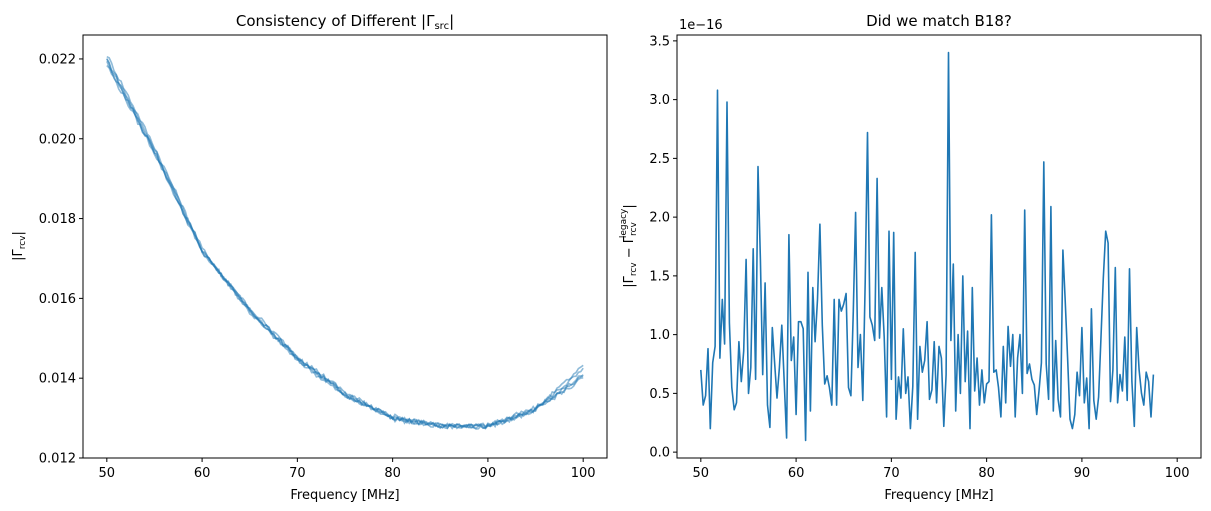 This screenshot has height=511, width=1211. I want to click on chart-left-x-tick-label: 60, so click(202, 473).